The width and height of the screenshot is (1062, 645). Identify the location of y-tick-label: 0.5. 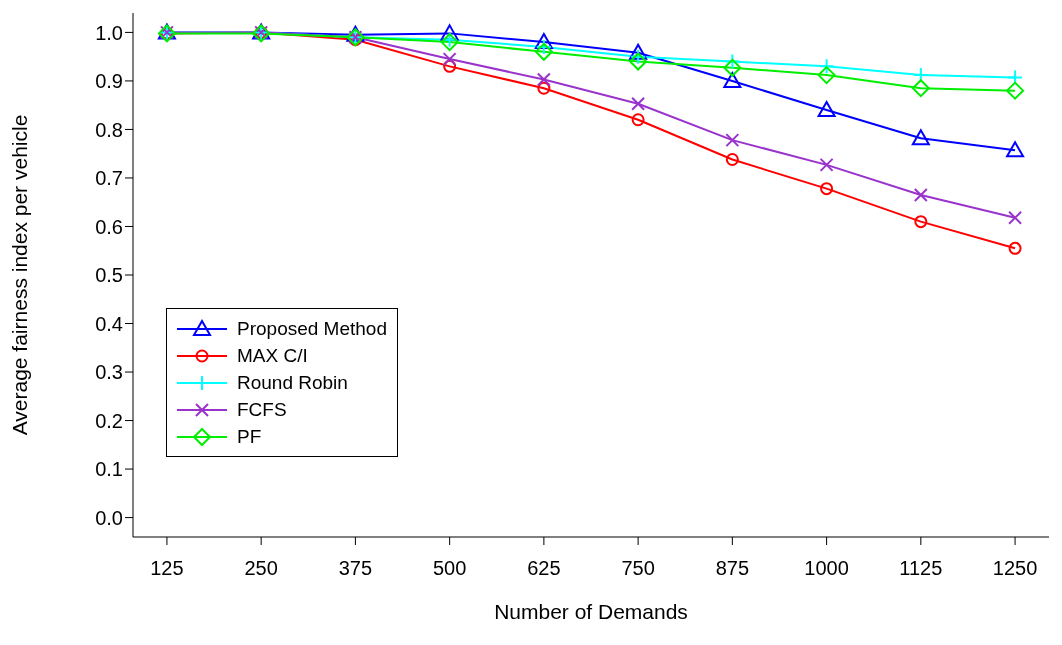
(109, 275).